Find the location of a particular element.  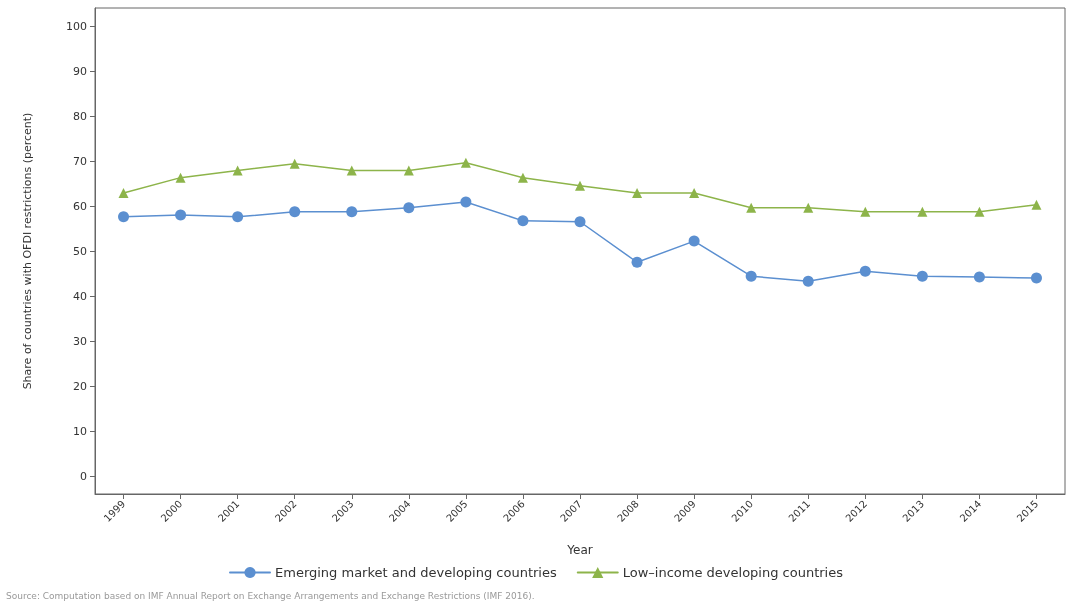

y-tick-label: 40 is located at coordinates (80, 296).